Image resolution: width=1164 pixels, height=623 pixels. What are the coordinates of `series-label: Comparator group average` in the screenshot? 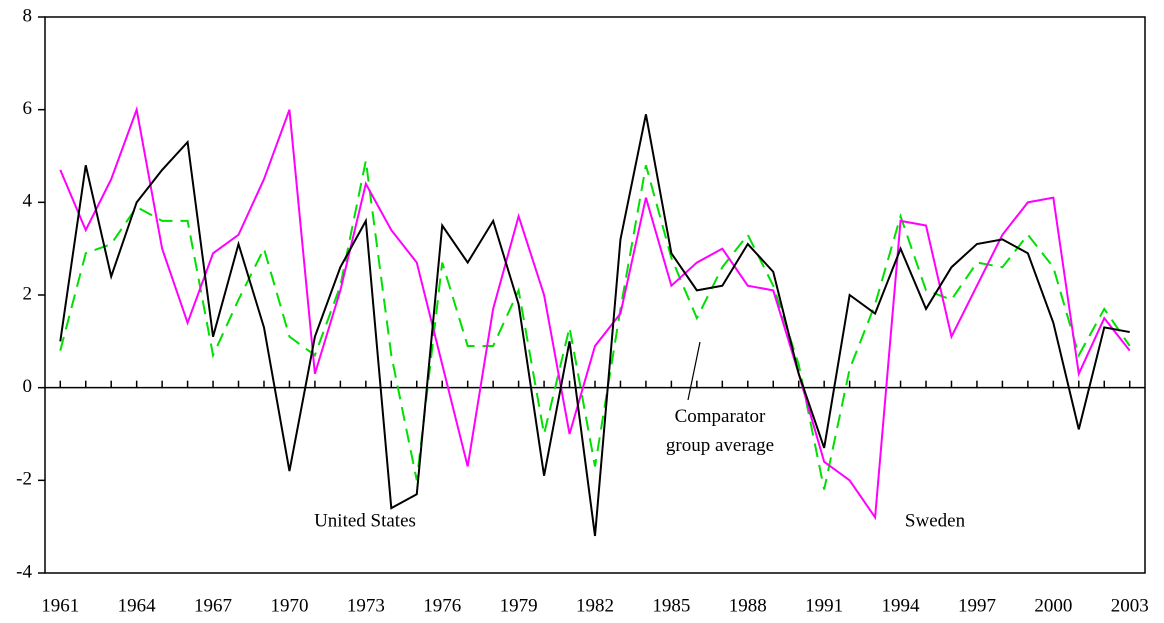 It's located at (720, 431).